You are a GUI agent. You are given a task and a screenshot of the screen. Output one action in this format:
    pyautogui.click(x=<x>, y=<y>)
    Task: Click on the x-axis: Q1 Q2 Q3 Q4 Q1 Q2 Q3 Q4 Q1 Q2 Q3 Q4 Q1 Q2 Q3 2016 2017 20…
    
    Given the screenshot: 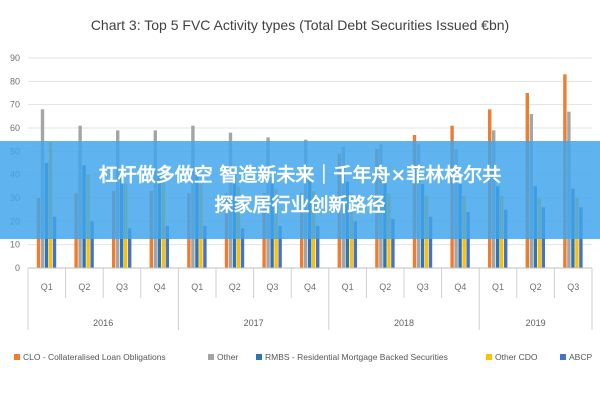 What is the action you would take?
    pyautogui.click(x=310, y=298)
    